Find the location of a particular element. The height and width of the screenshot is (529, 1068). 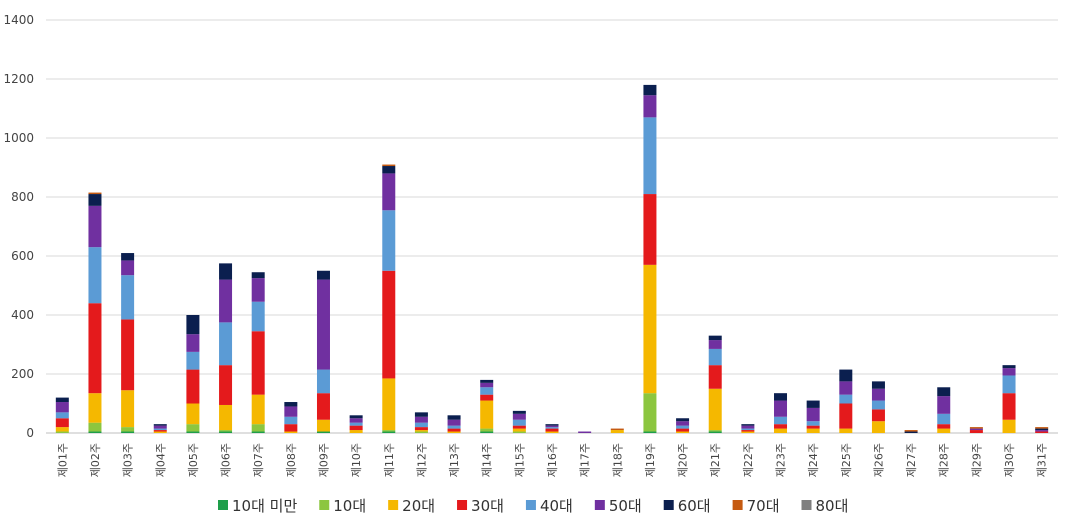

x-tick-label: 제05주 is located at coordinates (193, 460).